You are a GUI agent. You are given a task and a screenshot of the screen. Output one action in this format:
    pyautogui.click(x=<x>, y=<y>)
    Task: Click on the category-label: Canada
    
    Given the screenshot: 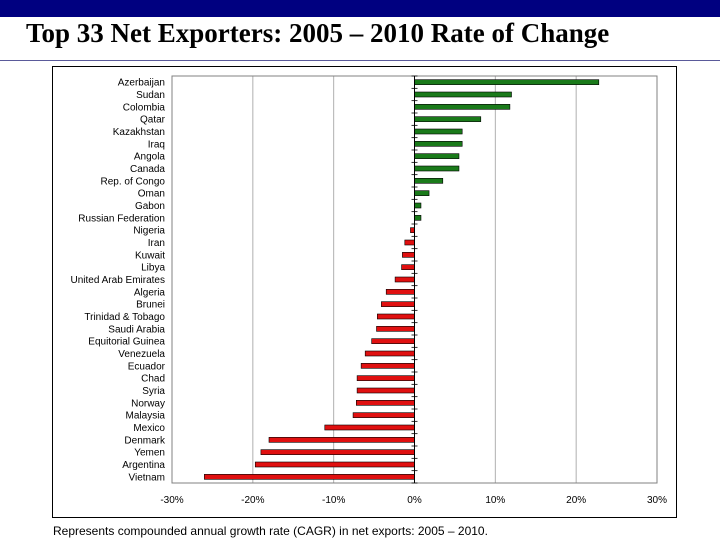 What is the action you would take?
    pyautogui.click(x=147, y=169)
    